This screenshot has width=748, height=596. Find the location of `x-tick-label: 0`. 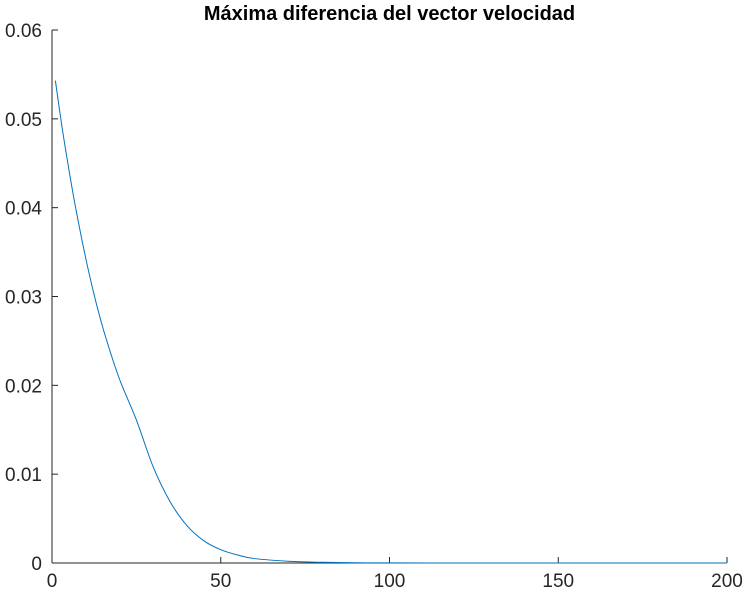

x-tick-label: 0 is located at coordinates (52, 581).